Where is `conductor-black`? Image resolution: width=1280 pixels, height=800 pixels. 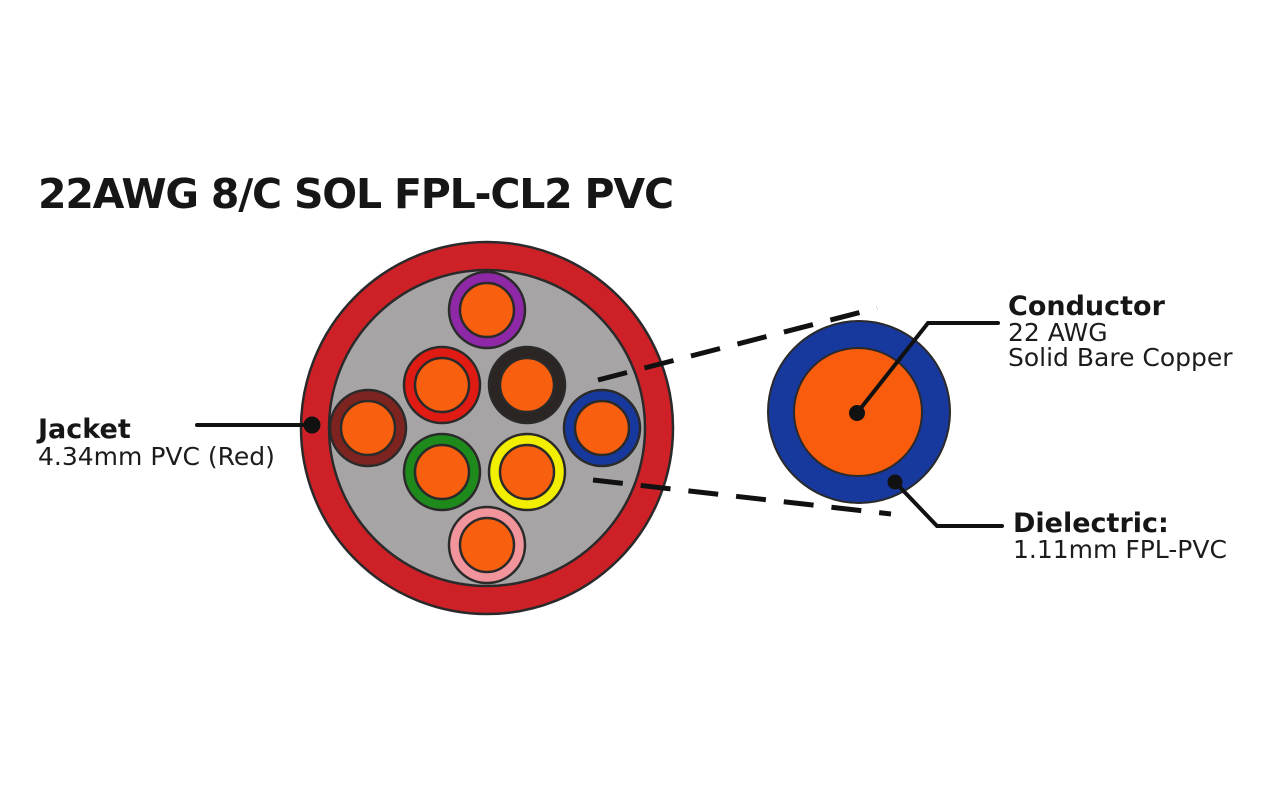
conductor-black is located at coordinates (527, 385).